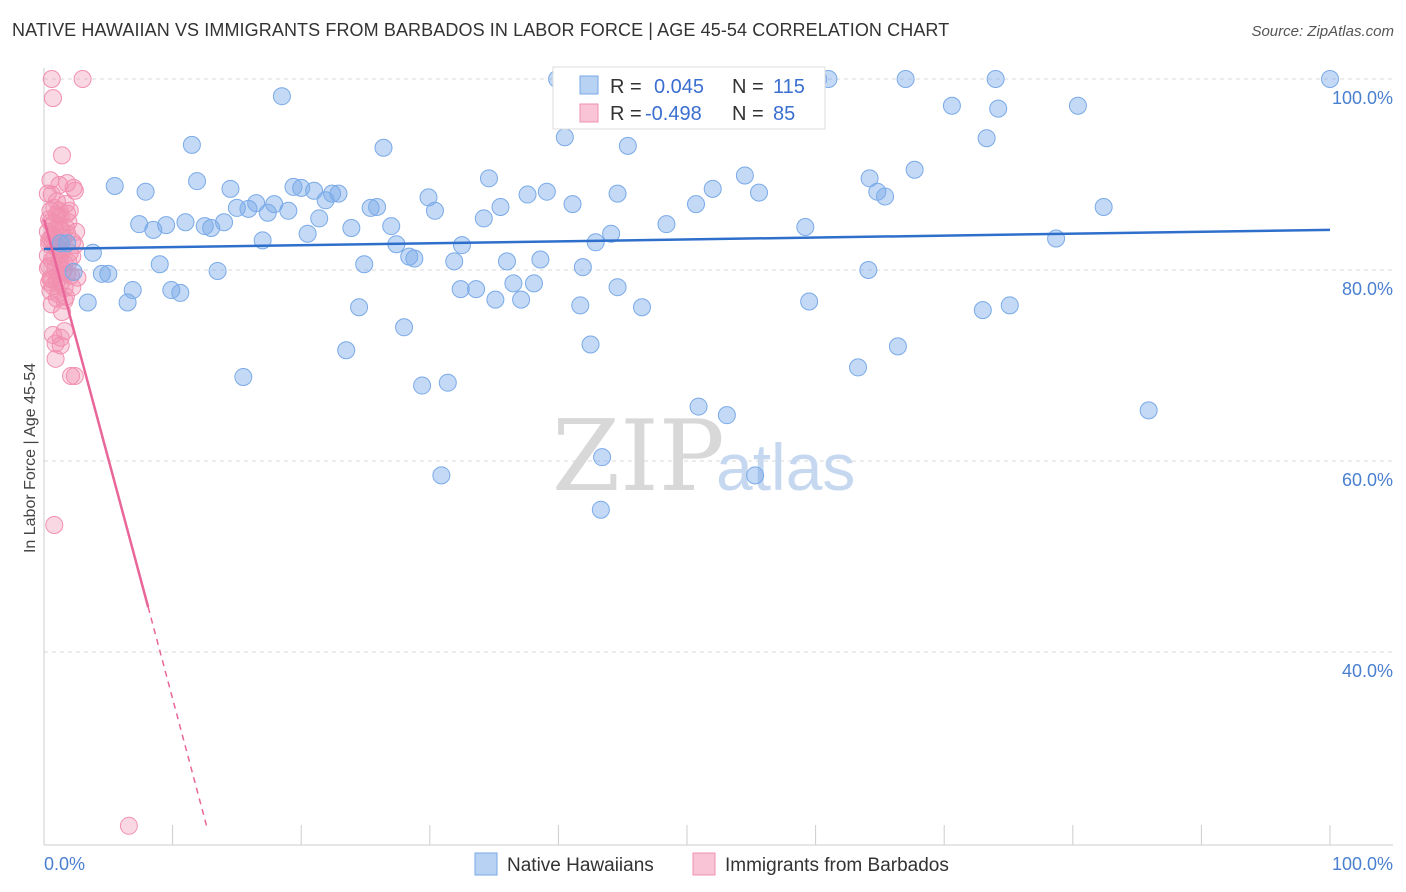  I want to click on x-tick-left: 0.0%, so click(64, 864).